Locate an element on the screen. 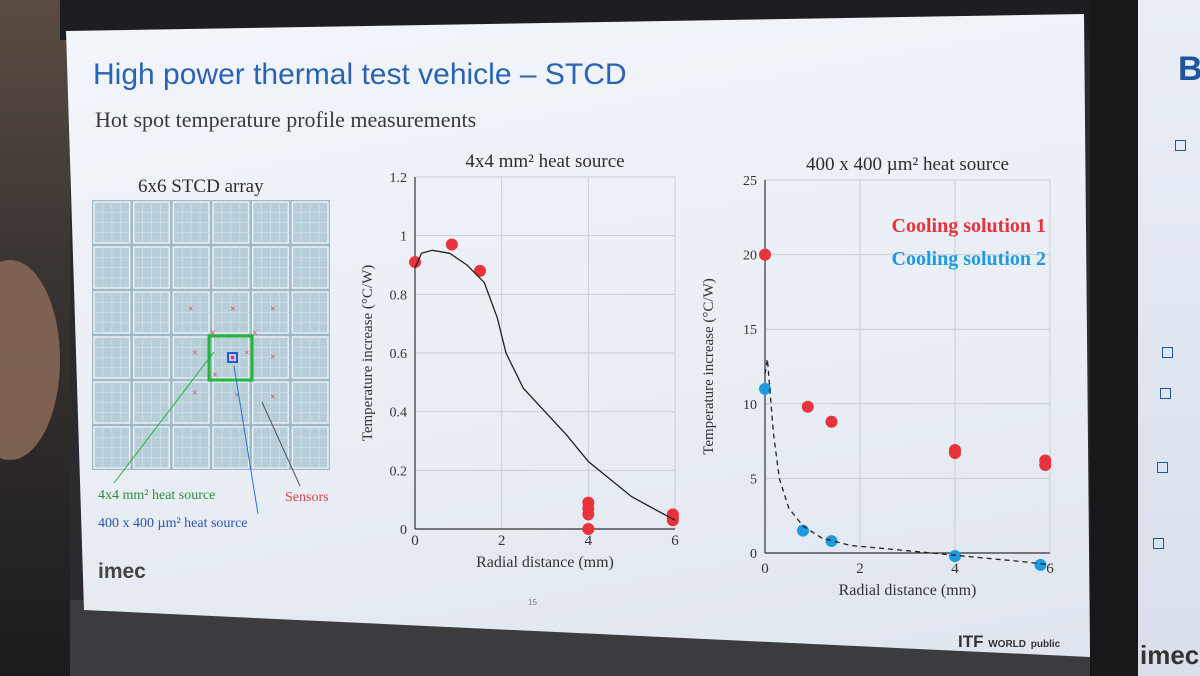 The width and height of the screenshot is (1200, 676). heat-source-400-box is located at coordinates (232, 357).